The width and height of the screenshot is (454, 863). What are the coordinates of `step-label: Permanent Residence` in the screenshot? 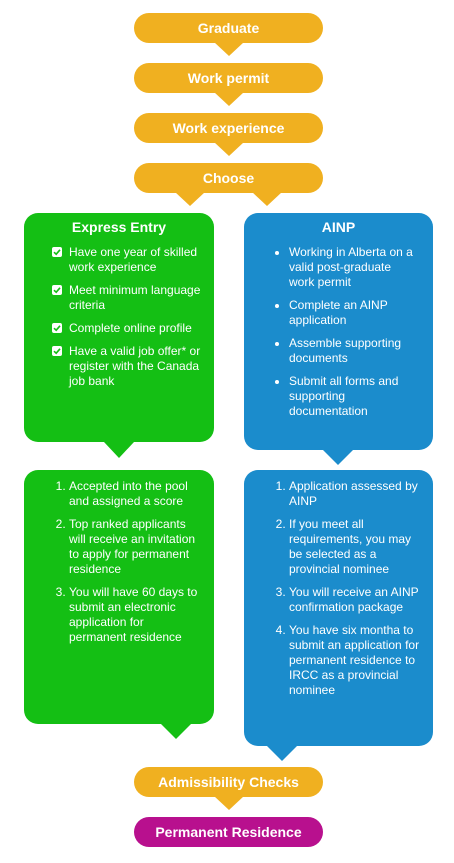 It's located at (228, 832).